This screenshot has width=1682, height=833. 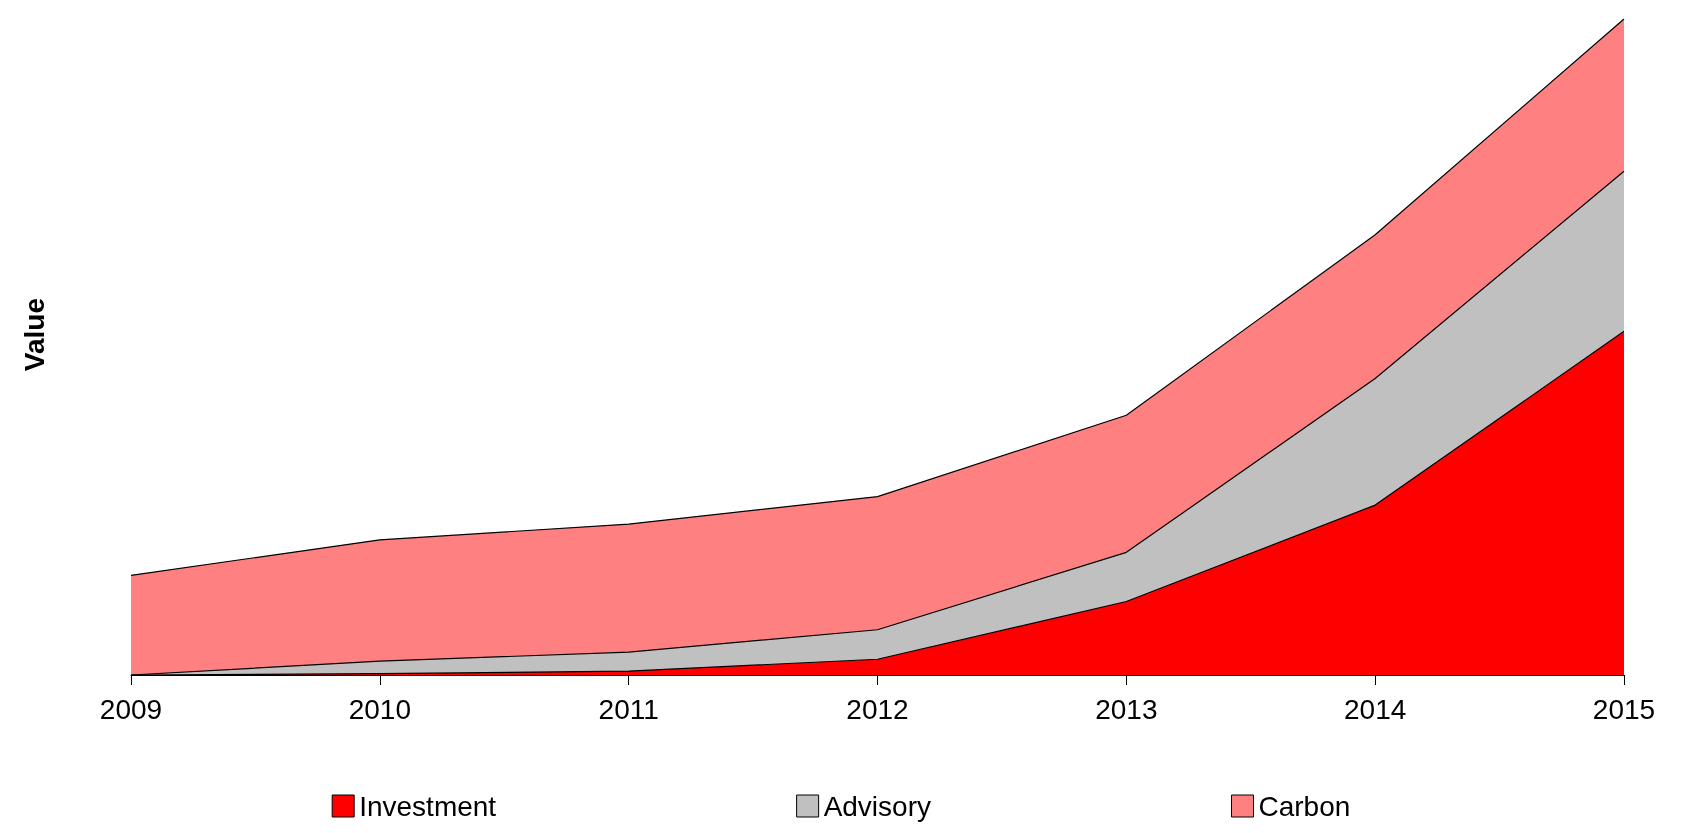 What do you see at coordinates (131, 709) in the screenshot?
I see `x-tick-label: 2009` at bounding box center [131, 709].